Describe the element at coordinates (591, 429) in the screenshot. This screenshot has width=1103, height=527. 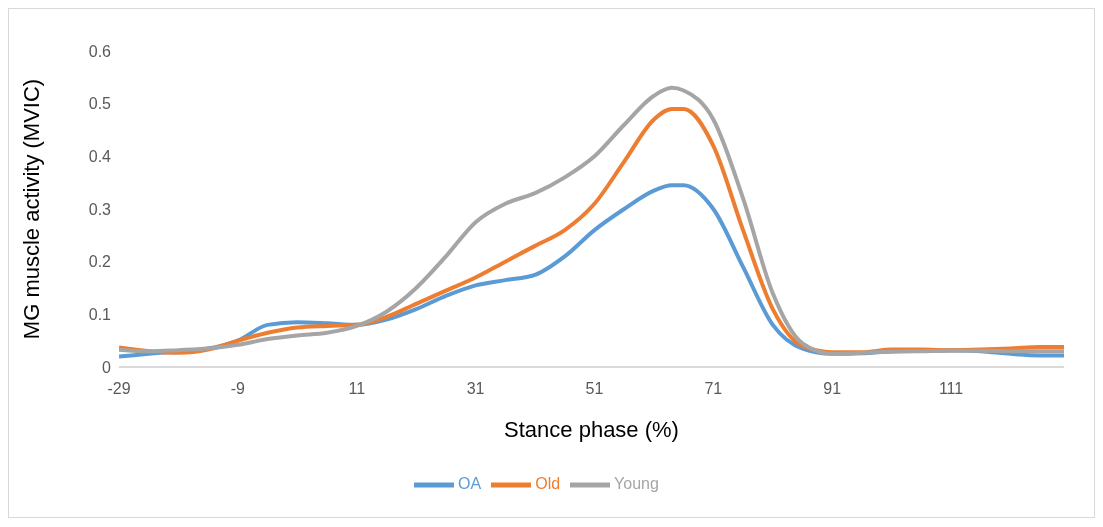
I see `x-axis-title: Stance phase (%)` at that location.